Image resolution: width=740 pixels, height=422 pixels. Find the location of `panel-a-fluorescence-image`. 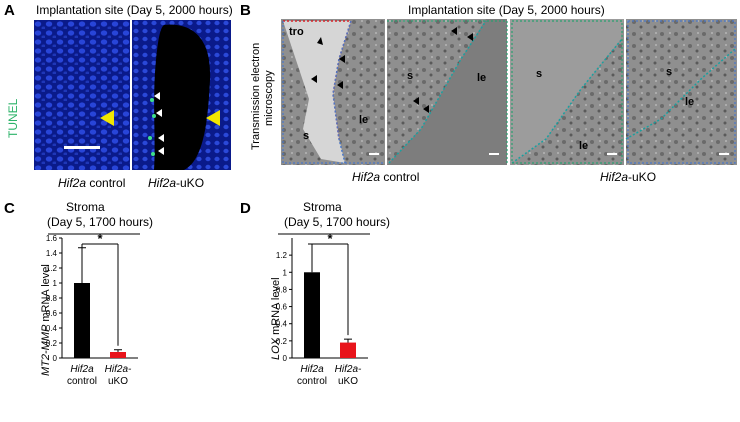

panel-a-fluorescence-image is located at coordinates (132, 95).